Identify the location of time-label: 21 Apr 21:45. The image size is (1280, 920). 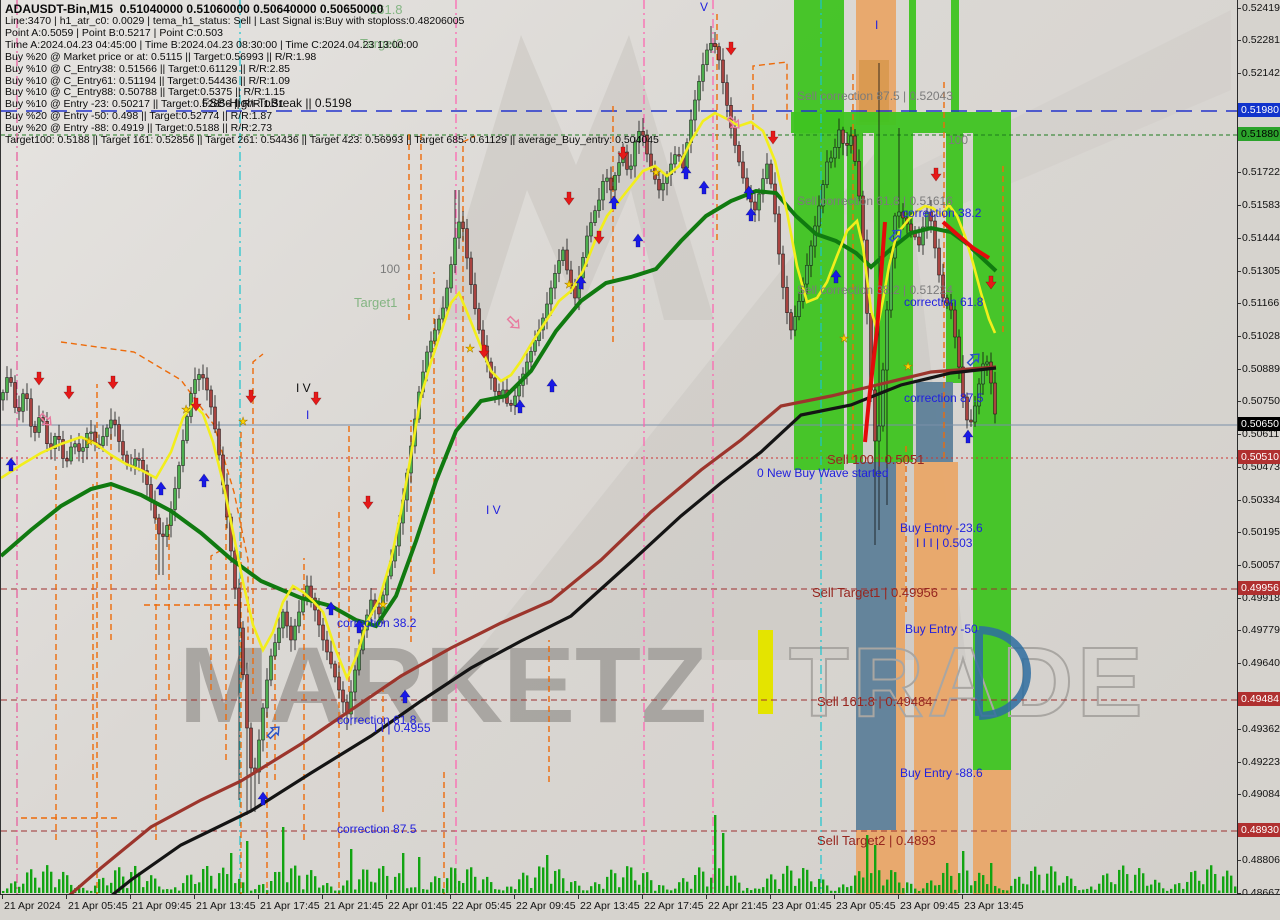
(354, 906).